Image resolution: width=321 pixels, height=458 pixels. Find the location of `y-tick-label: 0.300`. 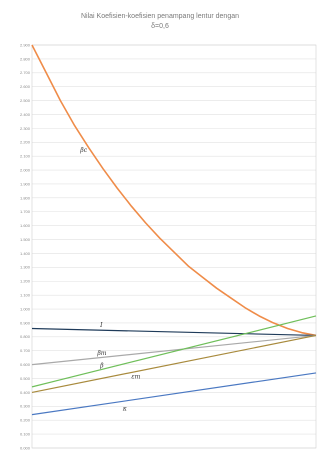

y-tick-label: 0.300 is located at coordinates (25, 406).